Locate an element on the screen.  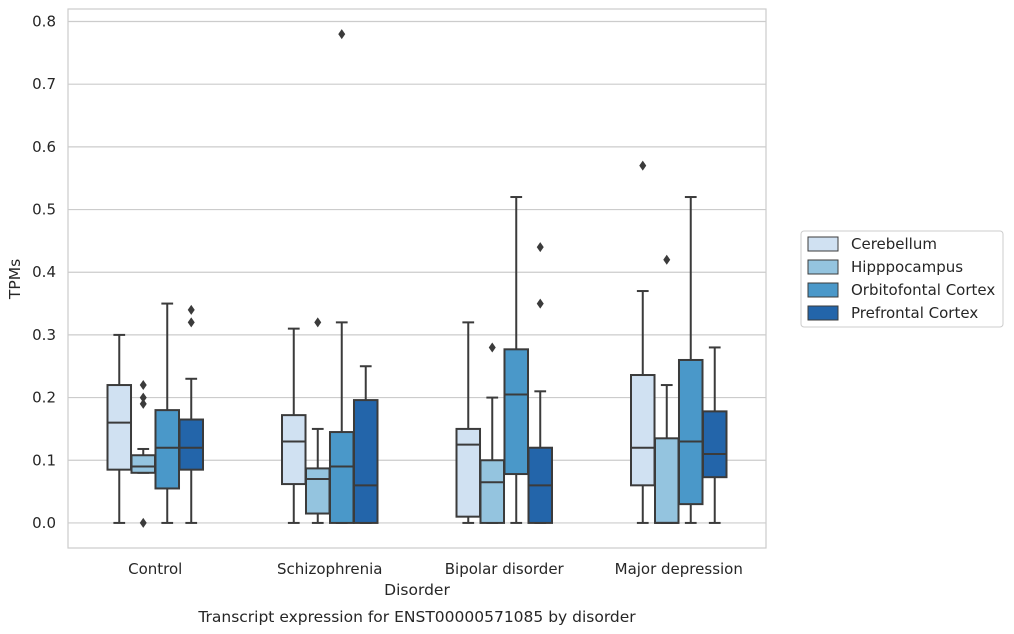
x-tick-label: Bipolar disorder is located at coordinates (505, 569).